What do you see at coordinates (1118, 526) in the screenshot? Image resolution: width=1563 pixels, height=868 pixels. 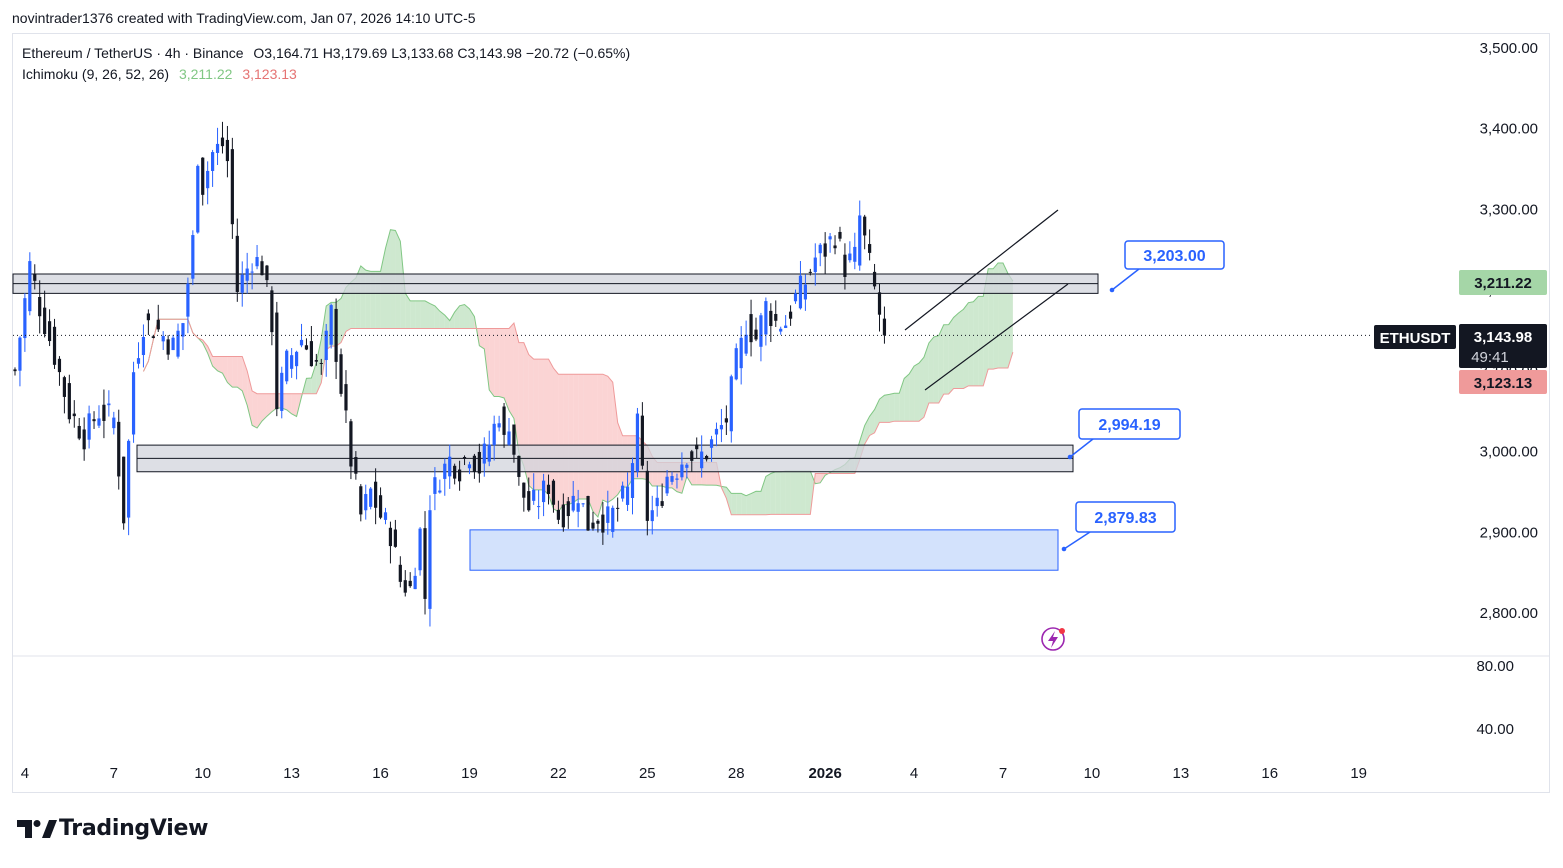 I see `callout-2879: 2,879.83` at bounding box center [1118, 526].